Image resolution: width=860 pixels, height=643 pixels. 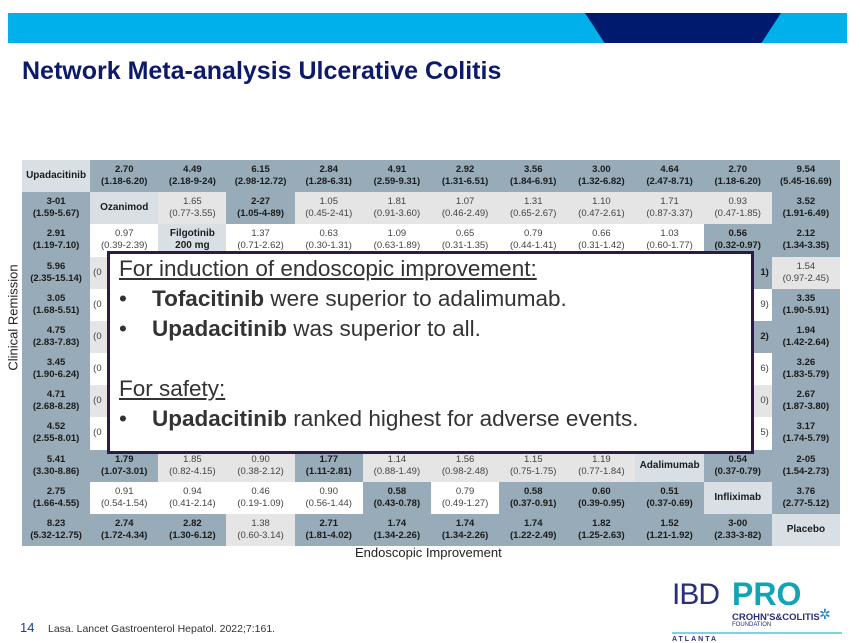 I want to click on heading-text: For induction of endoscopic improvement, so click(x=325, y=268).